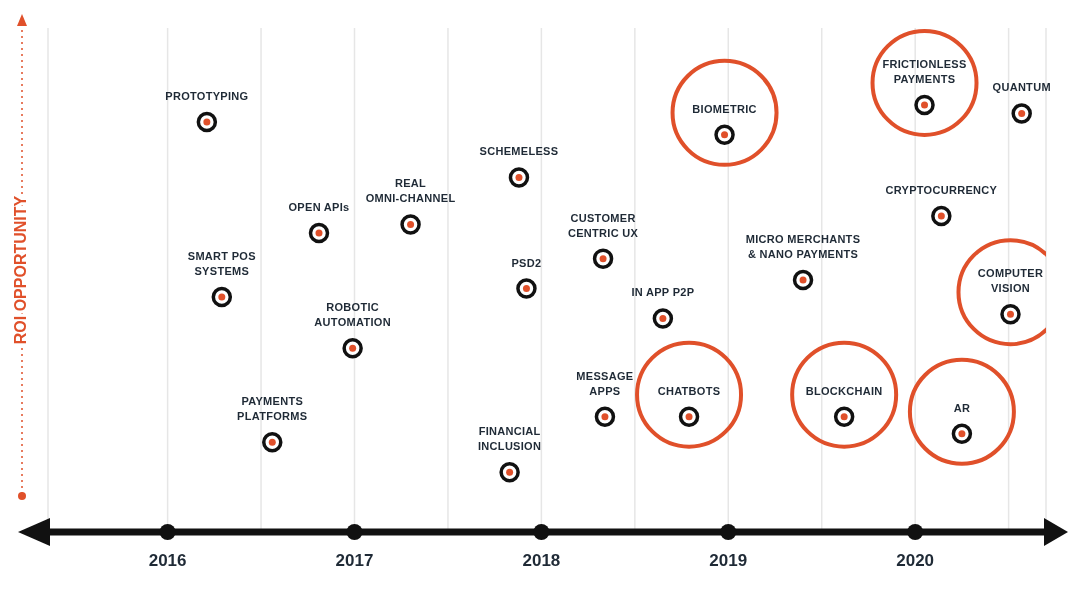  What do you see at coordinates (410, 191) in the screenshot?
I see `annotation: REAL OMNI-CHANNEL` at bounding box center [410, 191].